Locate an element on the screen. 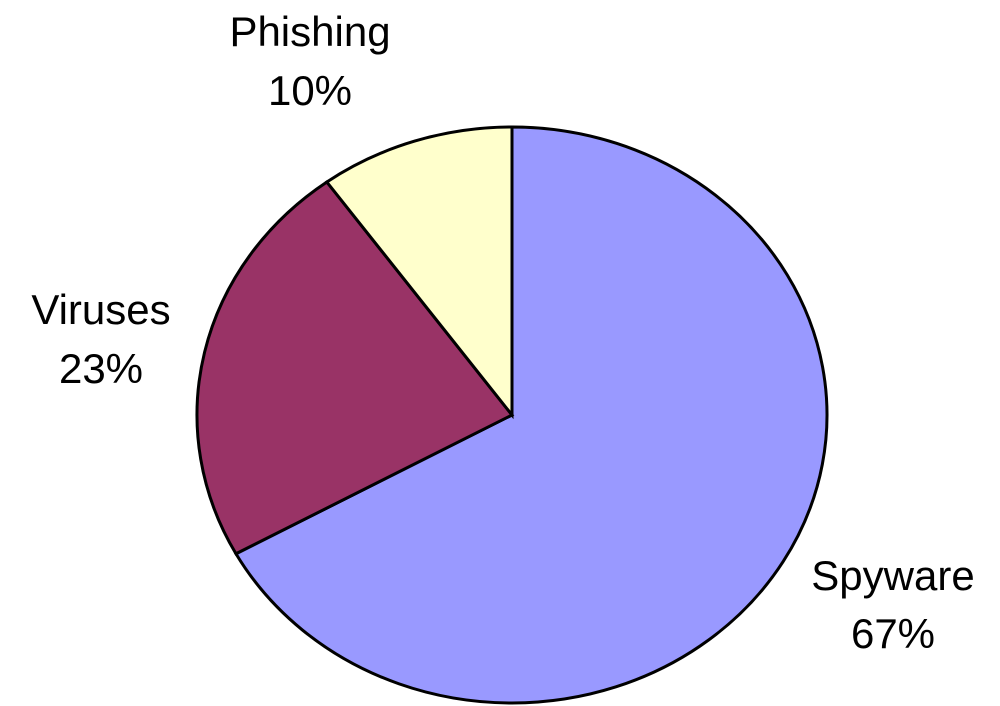 The width and height of the screenshot is (1000, 706). pie-slice-phishing is located at coordinates (419, 272).